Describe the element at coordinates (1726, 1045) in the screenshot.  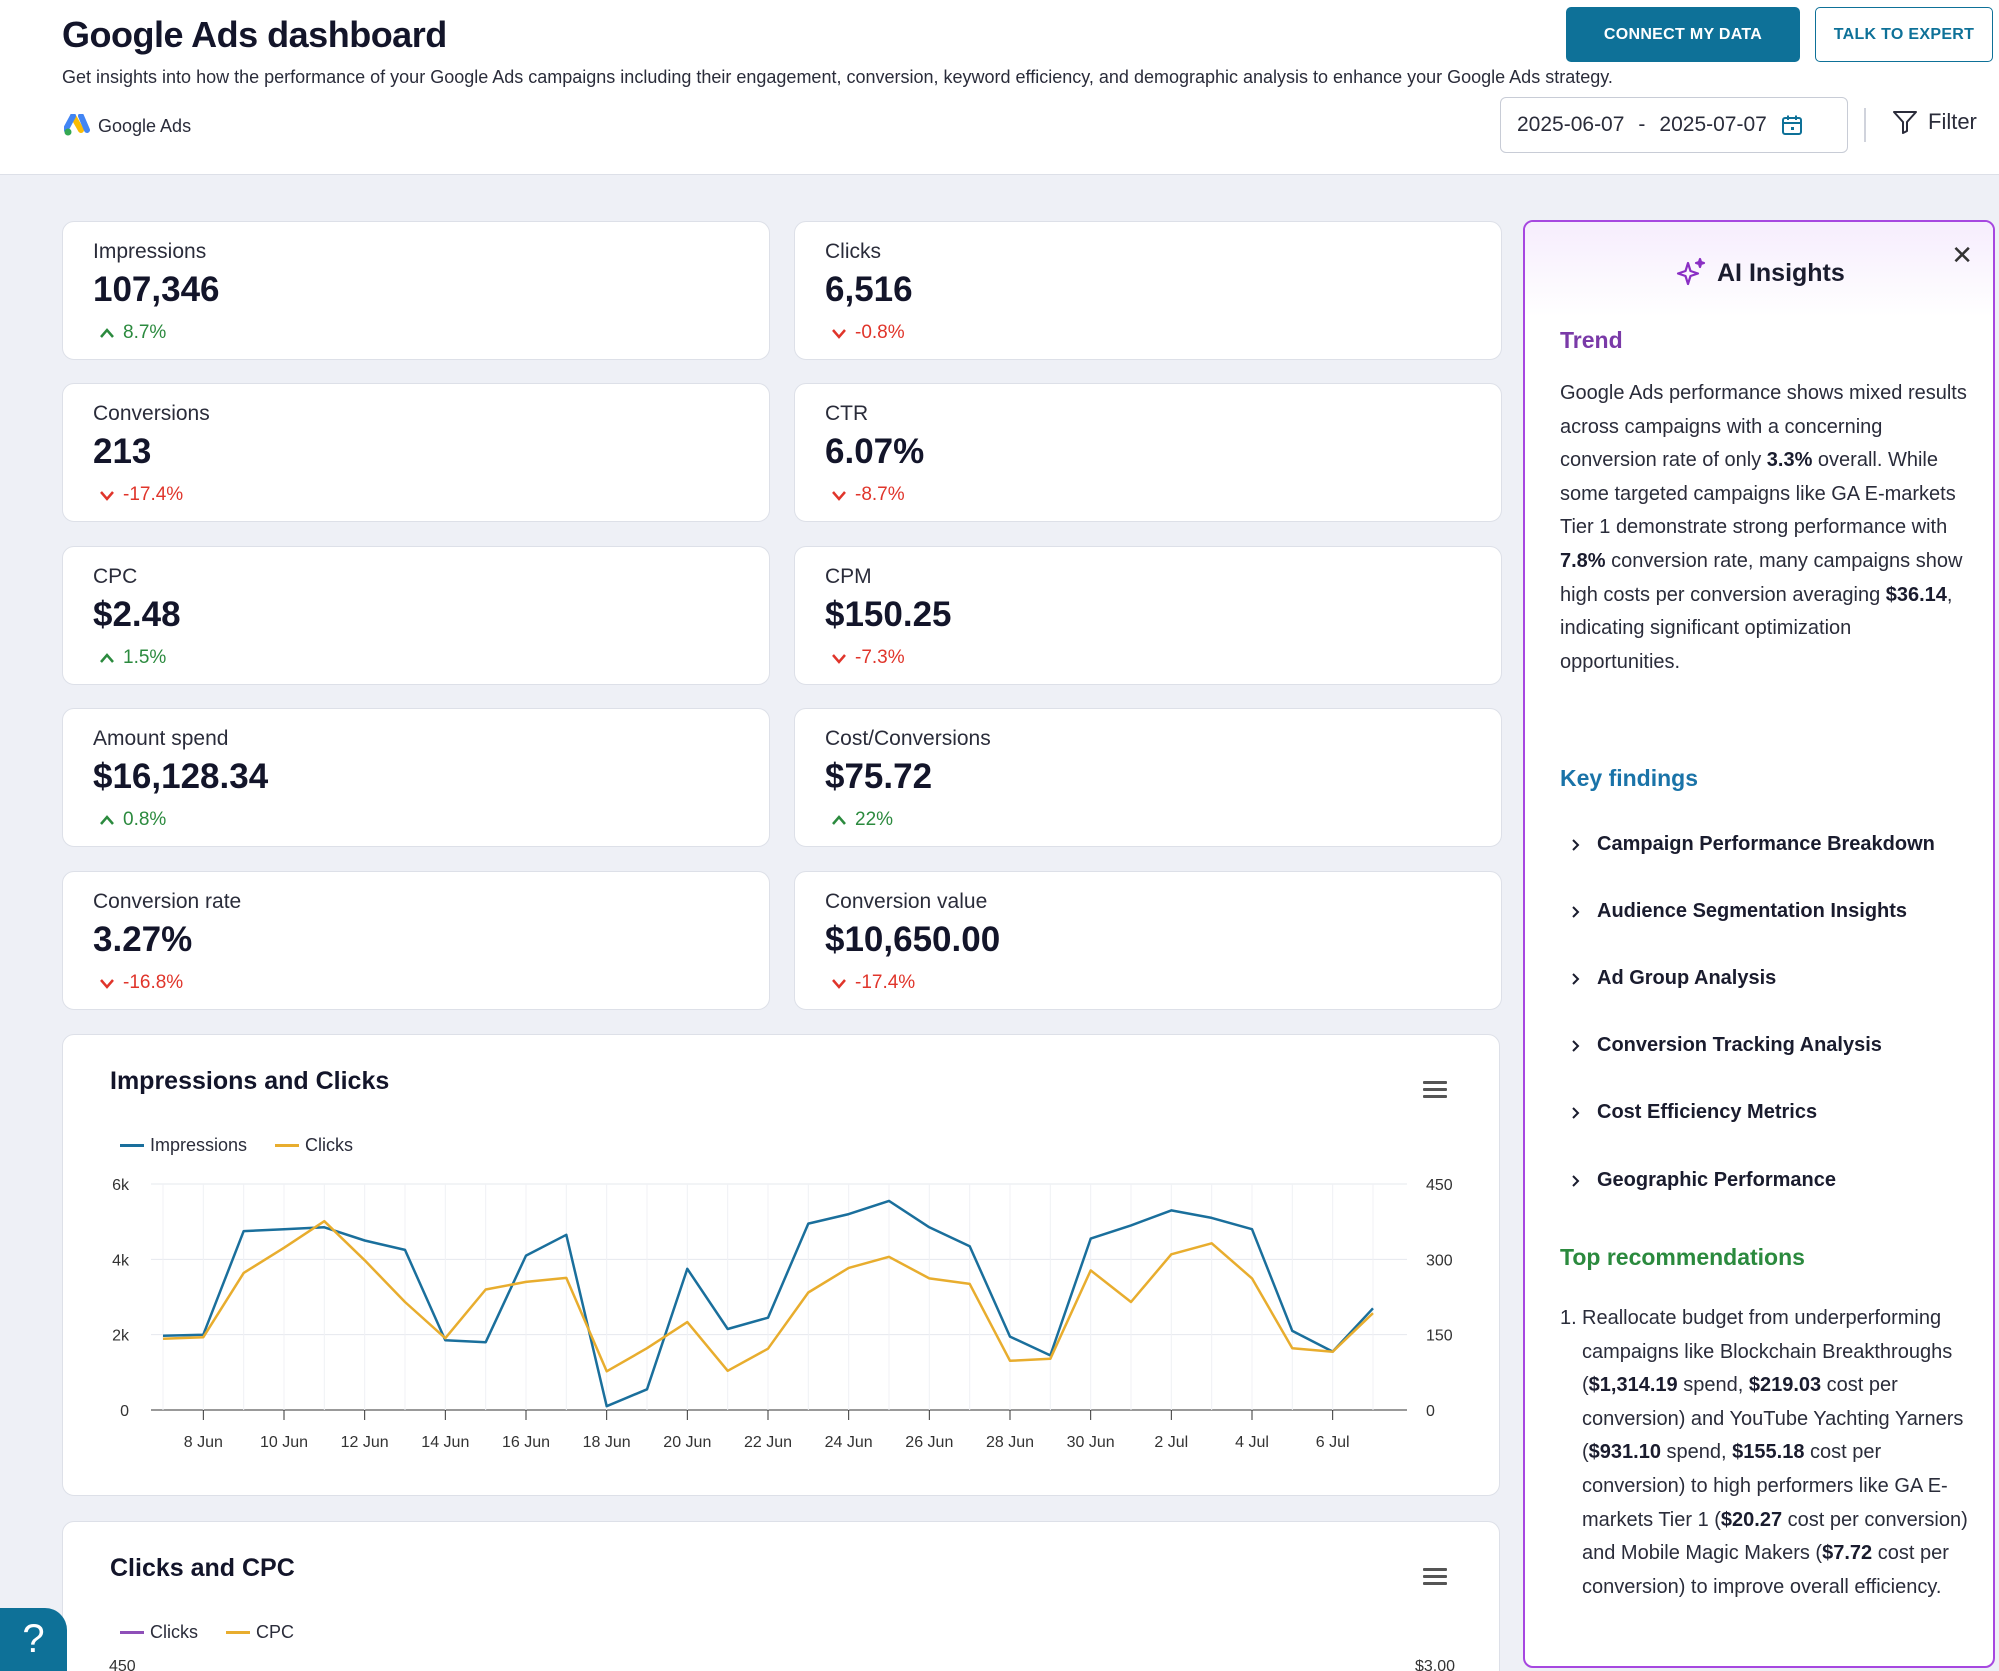
I see `finding-conversion-tracking: Conversion Tracking Analysis` at that location.